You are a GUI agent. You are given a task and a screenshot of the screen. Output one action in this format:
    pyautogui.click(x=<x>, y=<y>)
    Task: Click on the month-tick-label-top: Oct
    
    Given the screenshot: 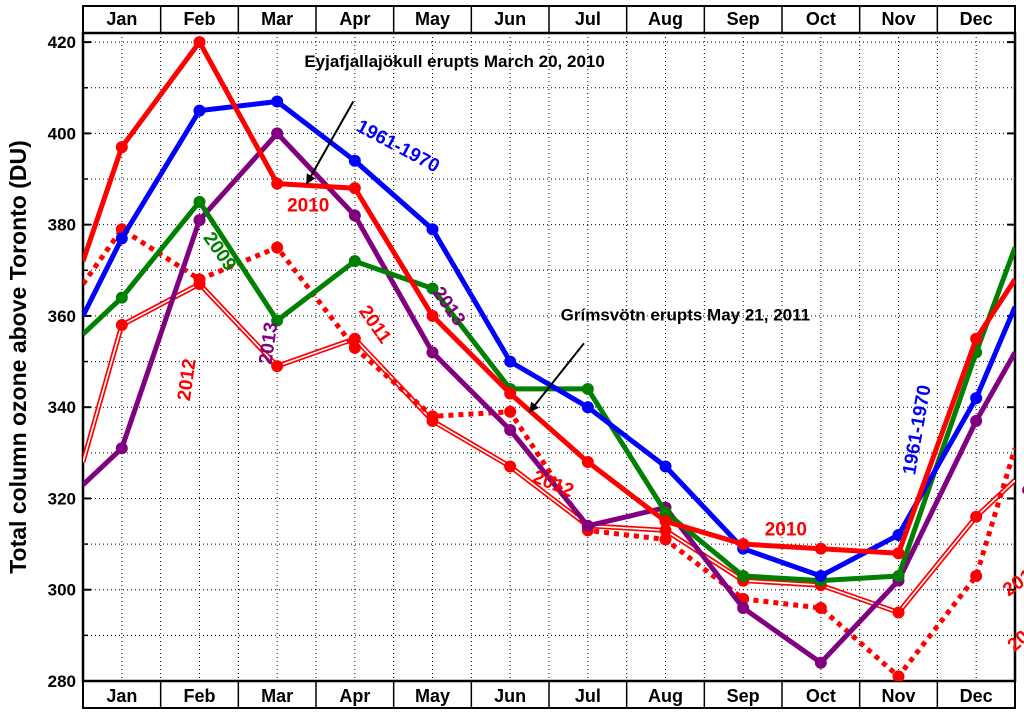 What is the action you would take?
    pyautogui.click(x=821, y=19)
    